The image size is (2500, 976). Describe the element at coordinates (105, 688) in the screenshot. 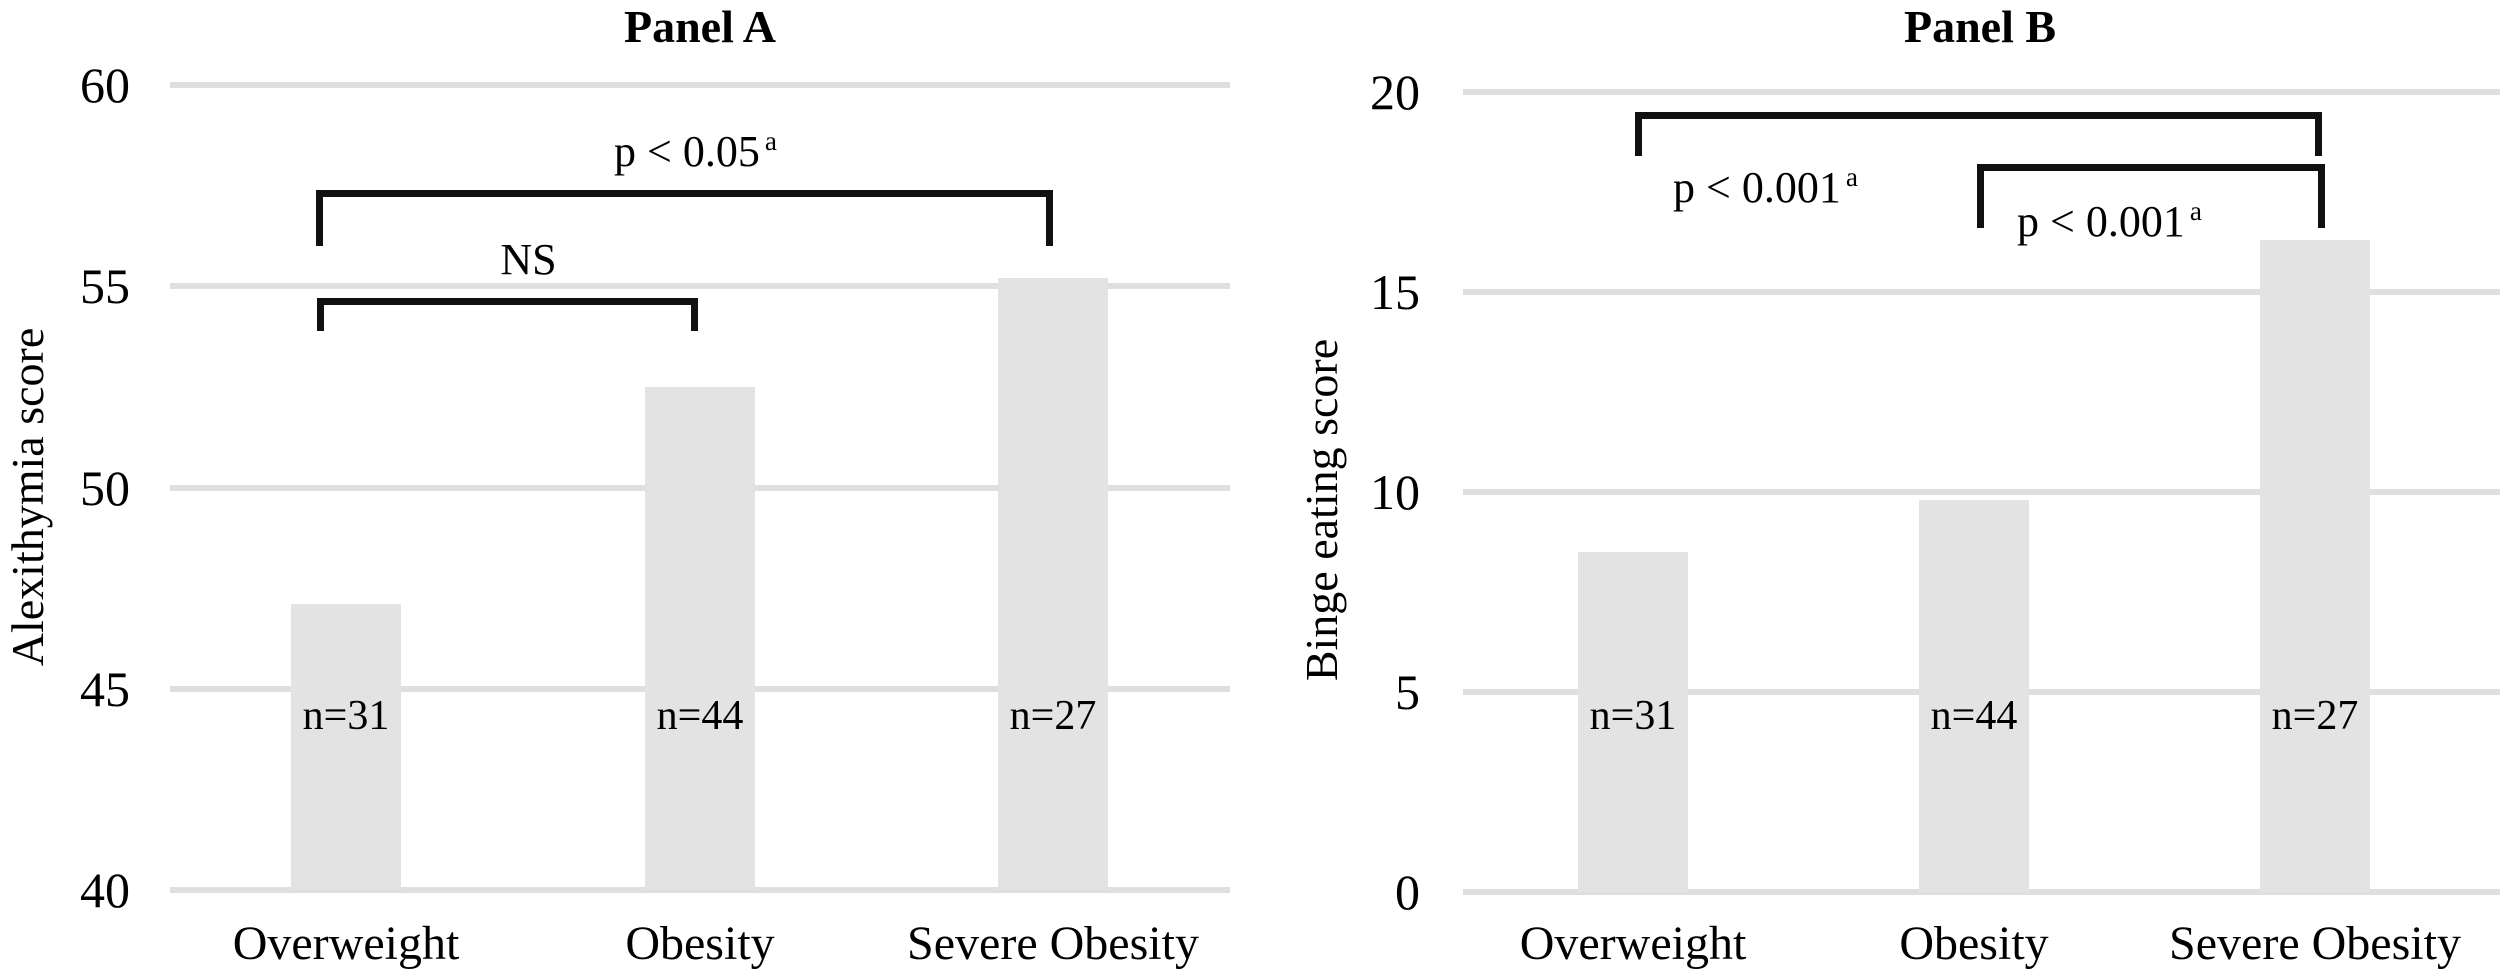

I see `y-tick-label: 45` at that location.